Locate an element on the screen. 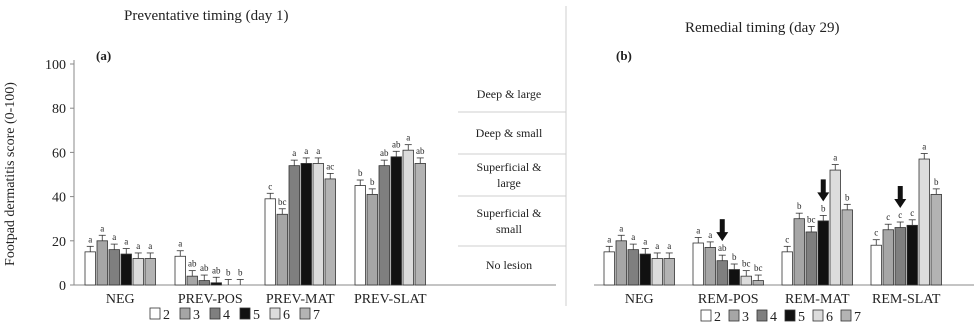 The width and height of the screenshot is (974, 336). y-tick-label: 40 is located at coordinates (59, 198).